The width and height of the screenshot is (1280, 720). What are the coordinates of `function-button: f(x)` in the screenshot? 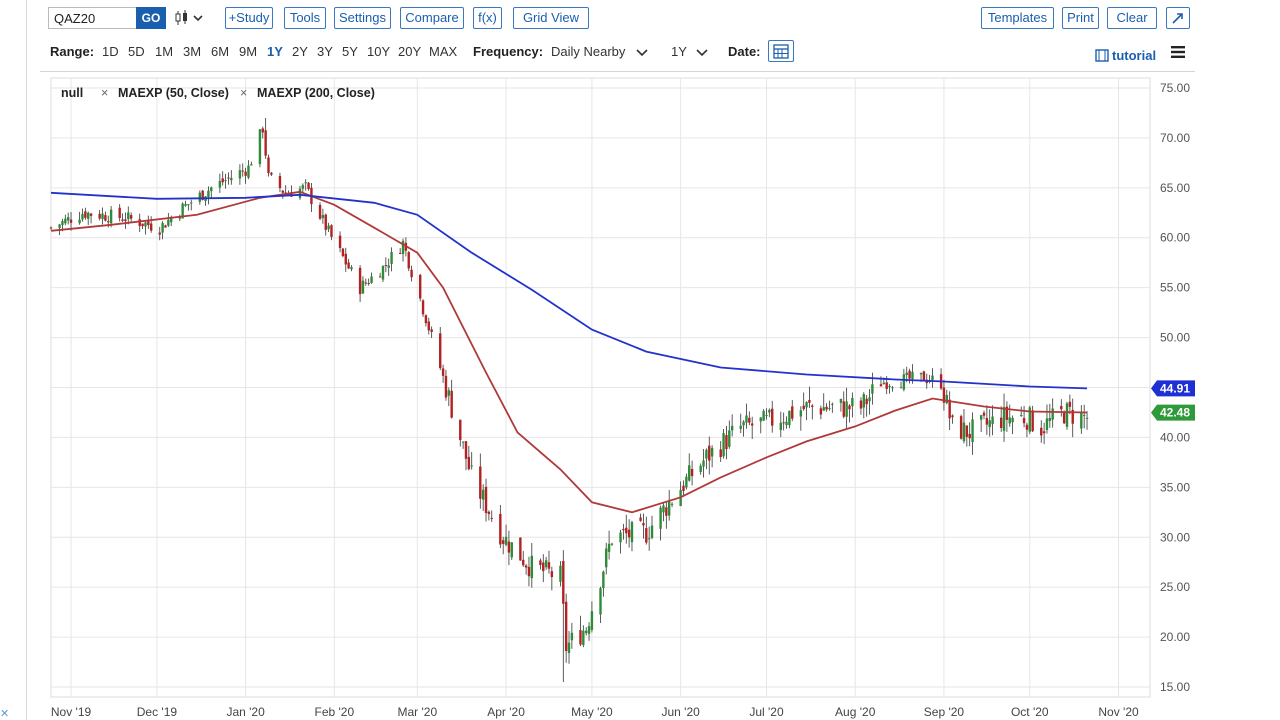 It's located at (487, 18).